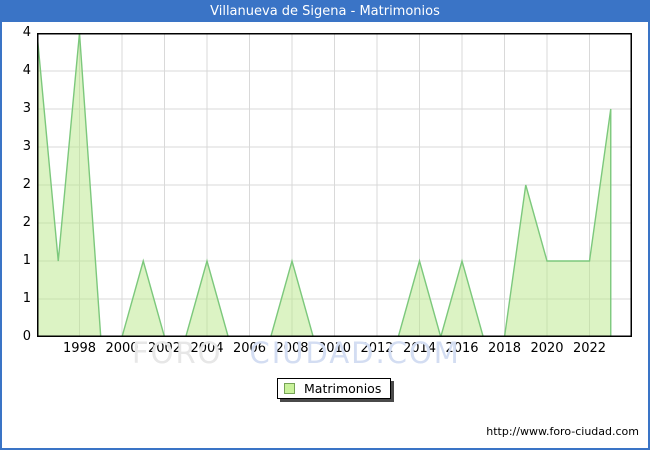 The image size is (650, 450). I want to click on x-tick-label-2014: 2014, so click(419, 348).